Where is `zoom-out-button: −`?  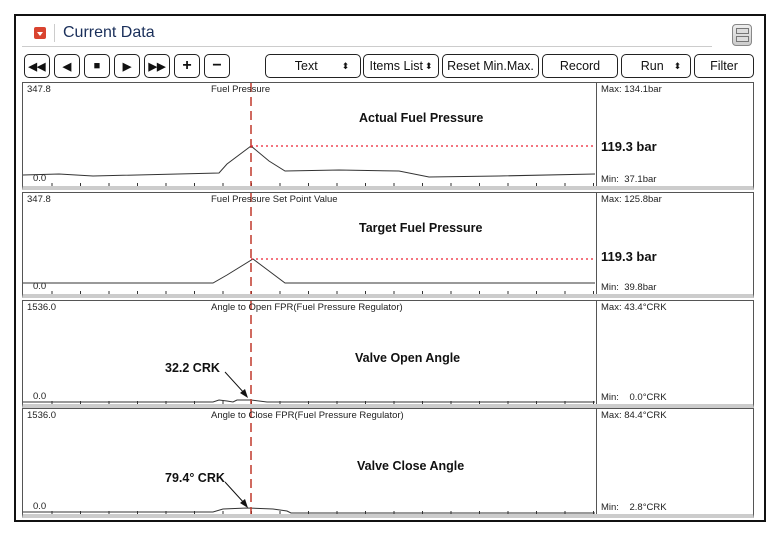 zoom-out-button: − is located at coordinates (217, 66).